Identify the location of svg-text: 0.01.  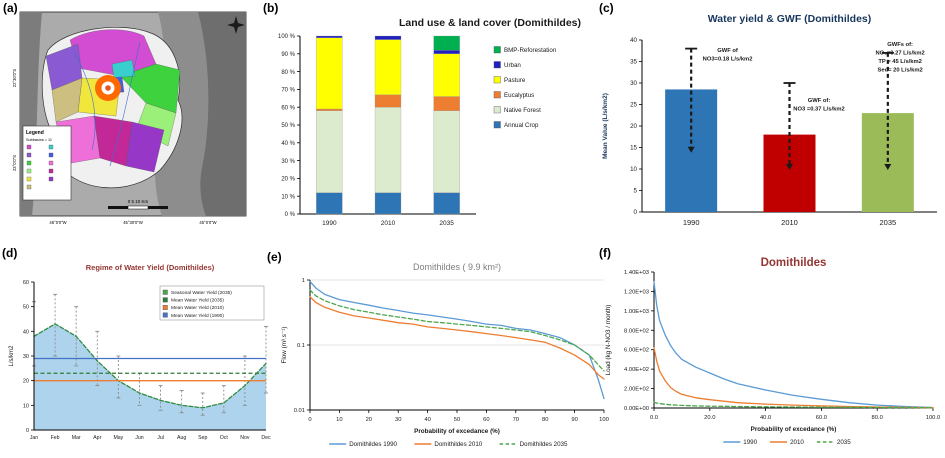
(299, 411).